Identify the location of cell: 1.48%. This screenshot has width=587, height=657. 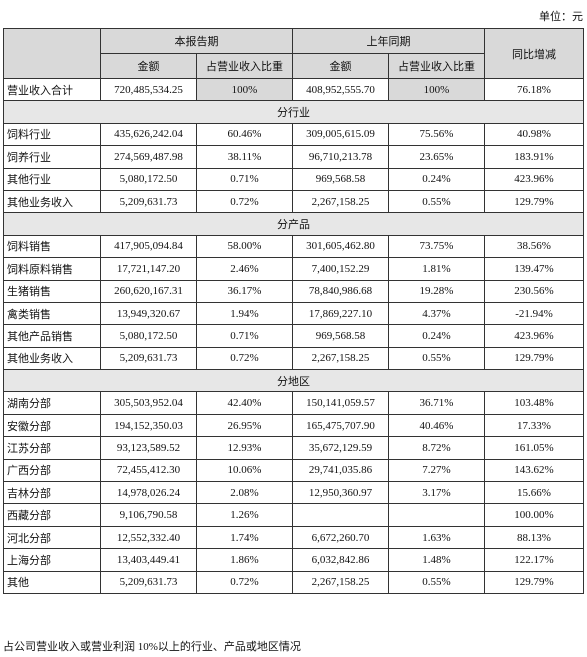
(436, 560).